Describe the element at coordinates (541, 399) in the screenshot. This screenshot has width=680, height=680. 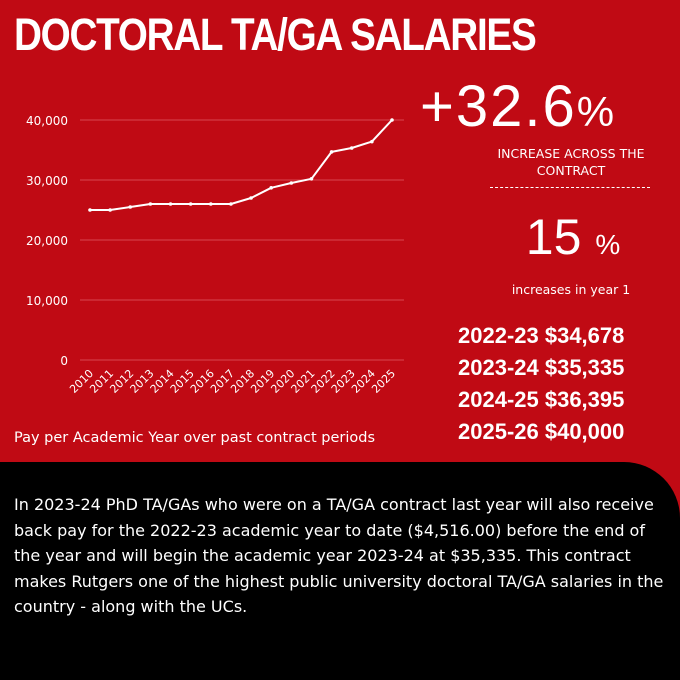
I see `salary-item: 2024-25 $36,395` at that location.